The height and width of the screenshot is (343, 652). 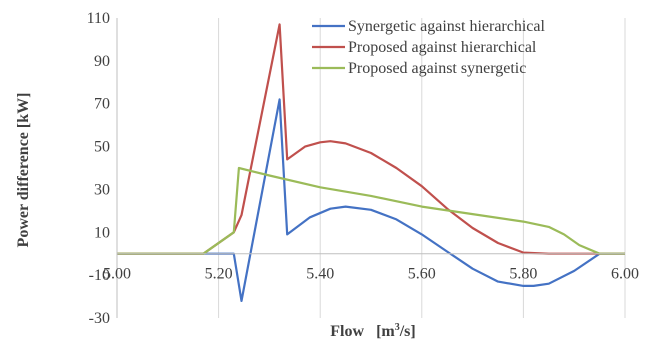 I want to click on x-axis-title: Flow [m3/s], so click(x=372, y=331).